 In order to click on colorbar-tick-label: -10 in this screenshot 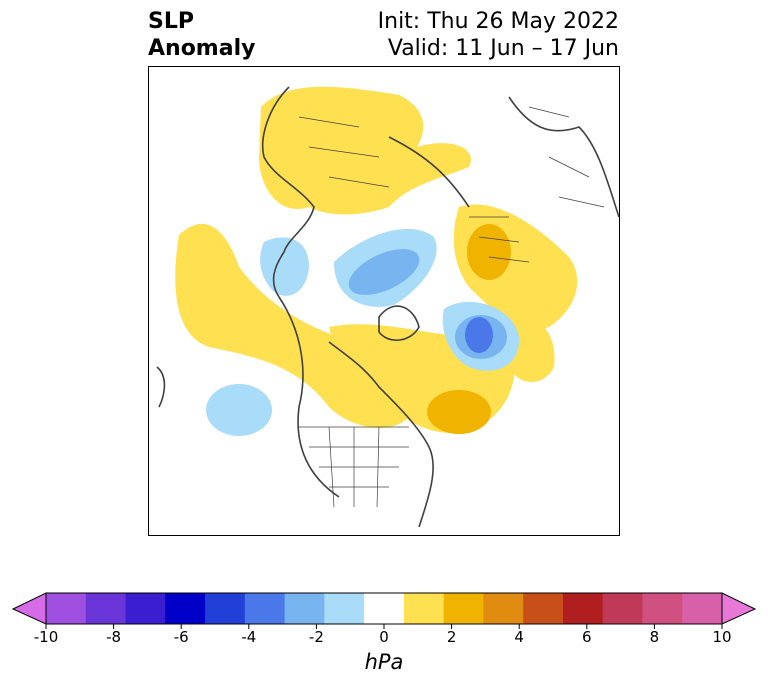, I will do `click(46, 637)`.